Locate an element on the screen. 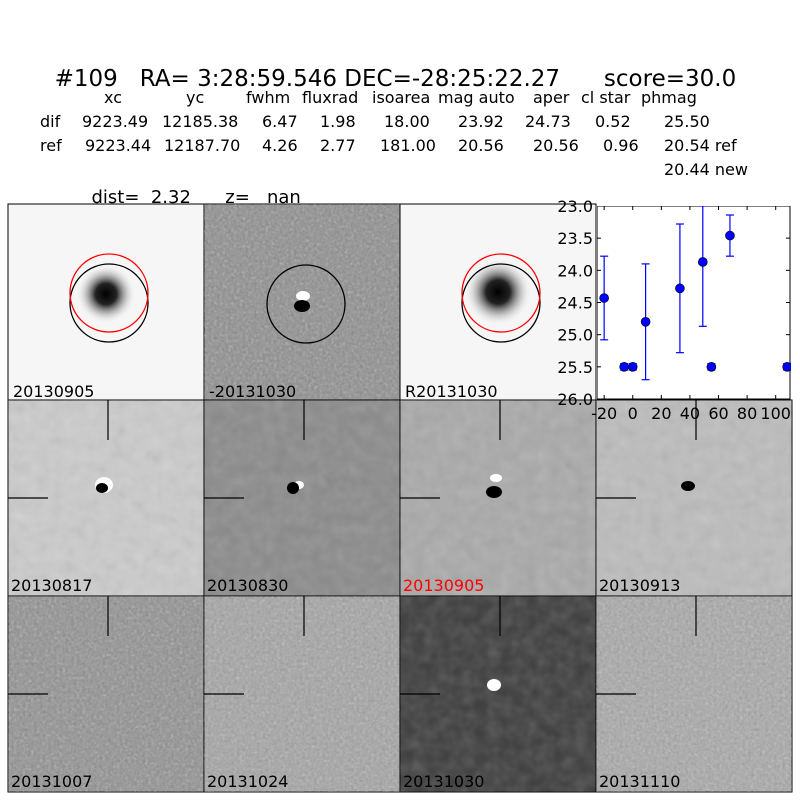  plot-points is located at coordinates (695, 293).